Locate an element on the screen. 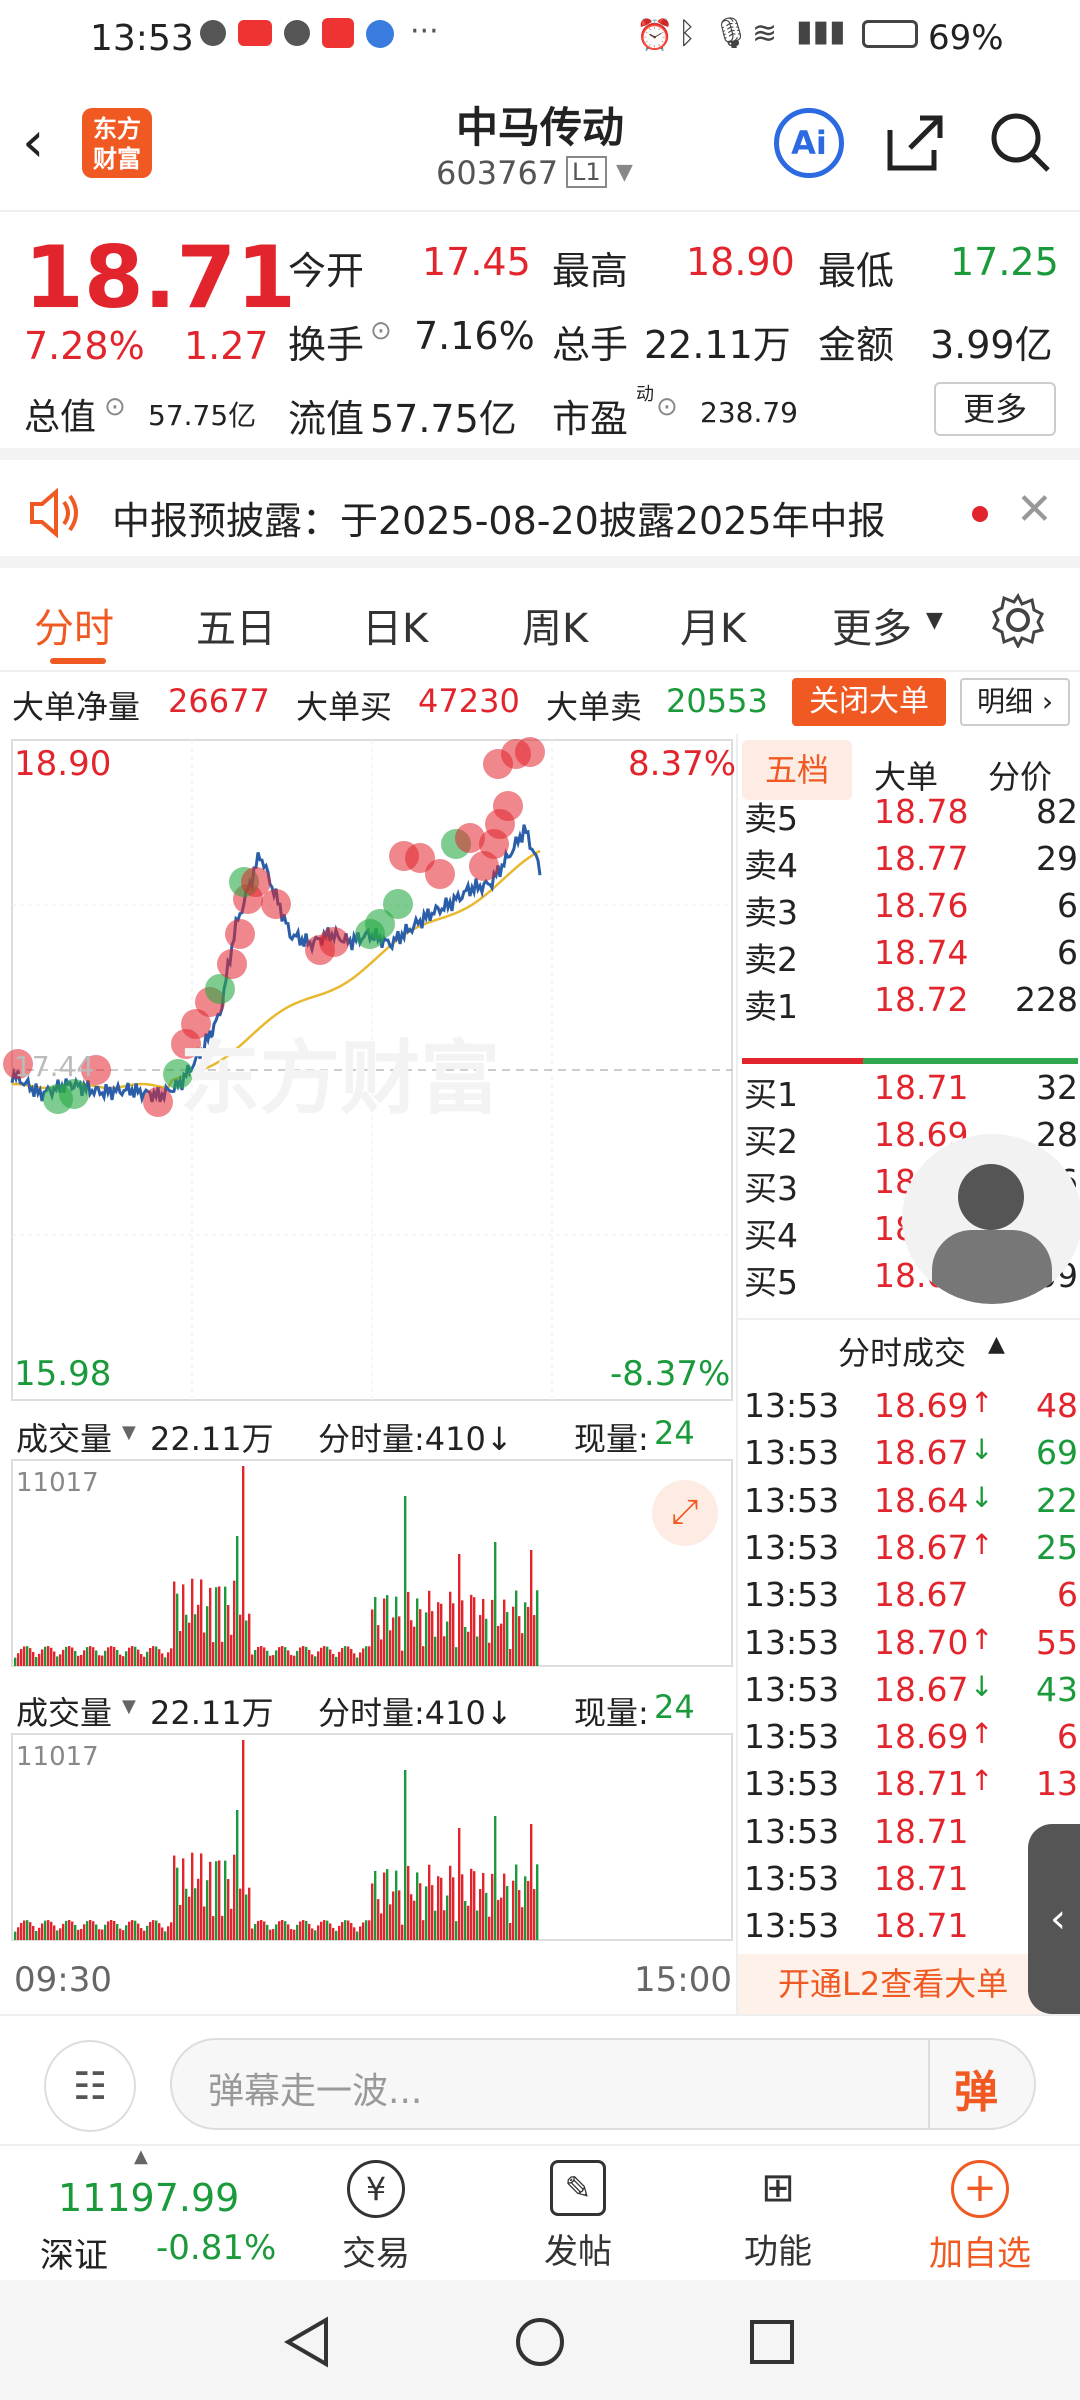  big-order-bubble is located at coordinates (74, 1094).